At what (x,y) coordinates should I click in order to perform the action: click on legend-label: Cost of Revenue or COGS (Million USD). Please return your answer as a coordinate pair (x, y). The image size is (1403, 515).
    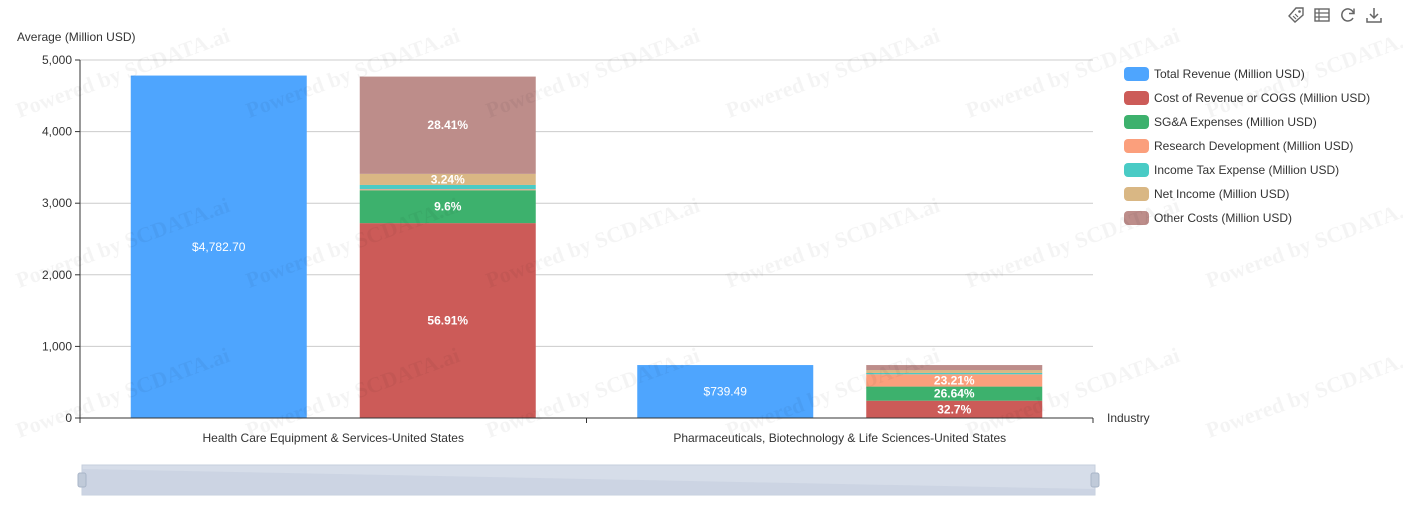
    Looking at the image, I should click on (1262, 98).